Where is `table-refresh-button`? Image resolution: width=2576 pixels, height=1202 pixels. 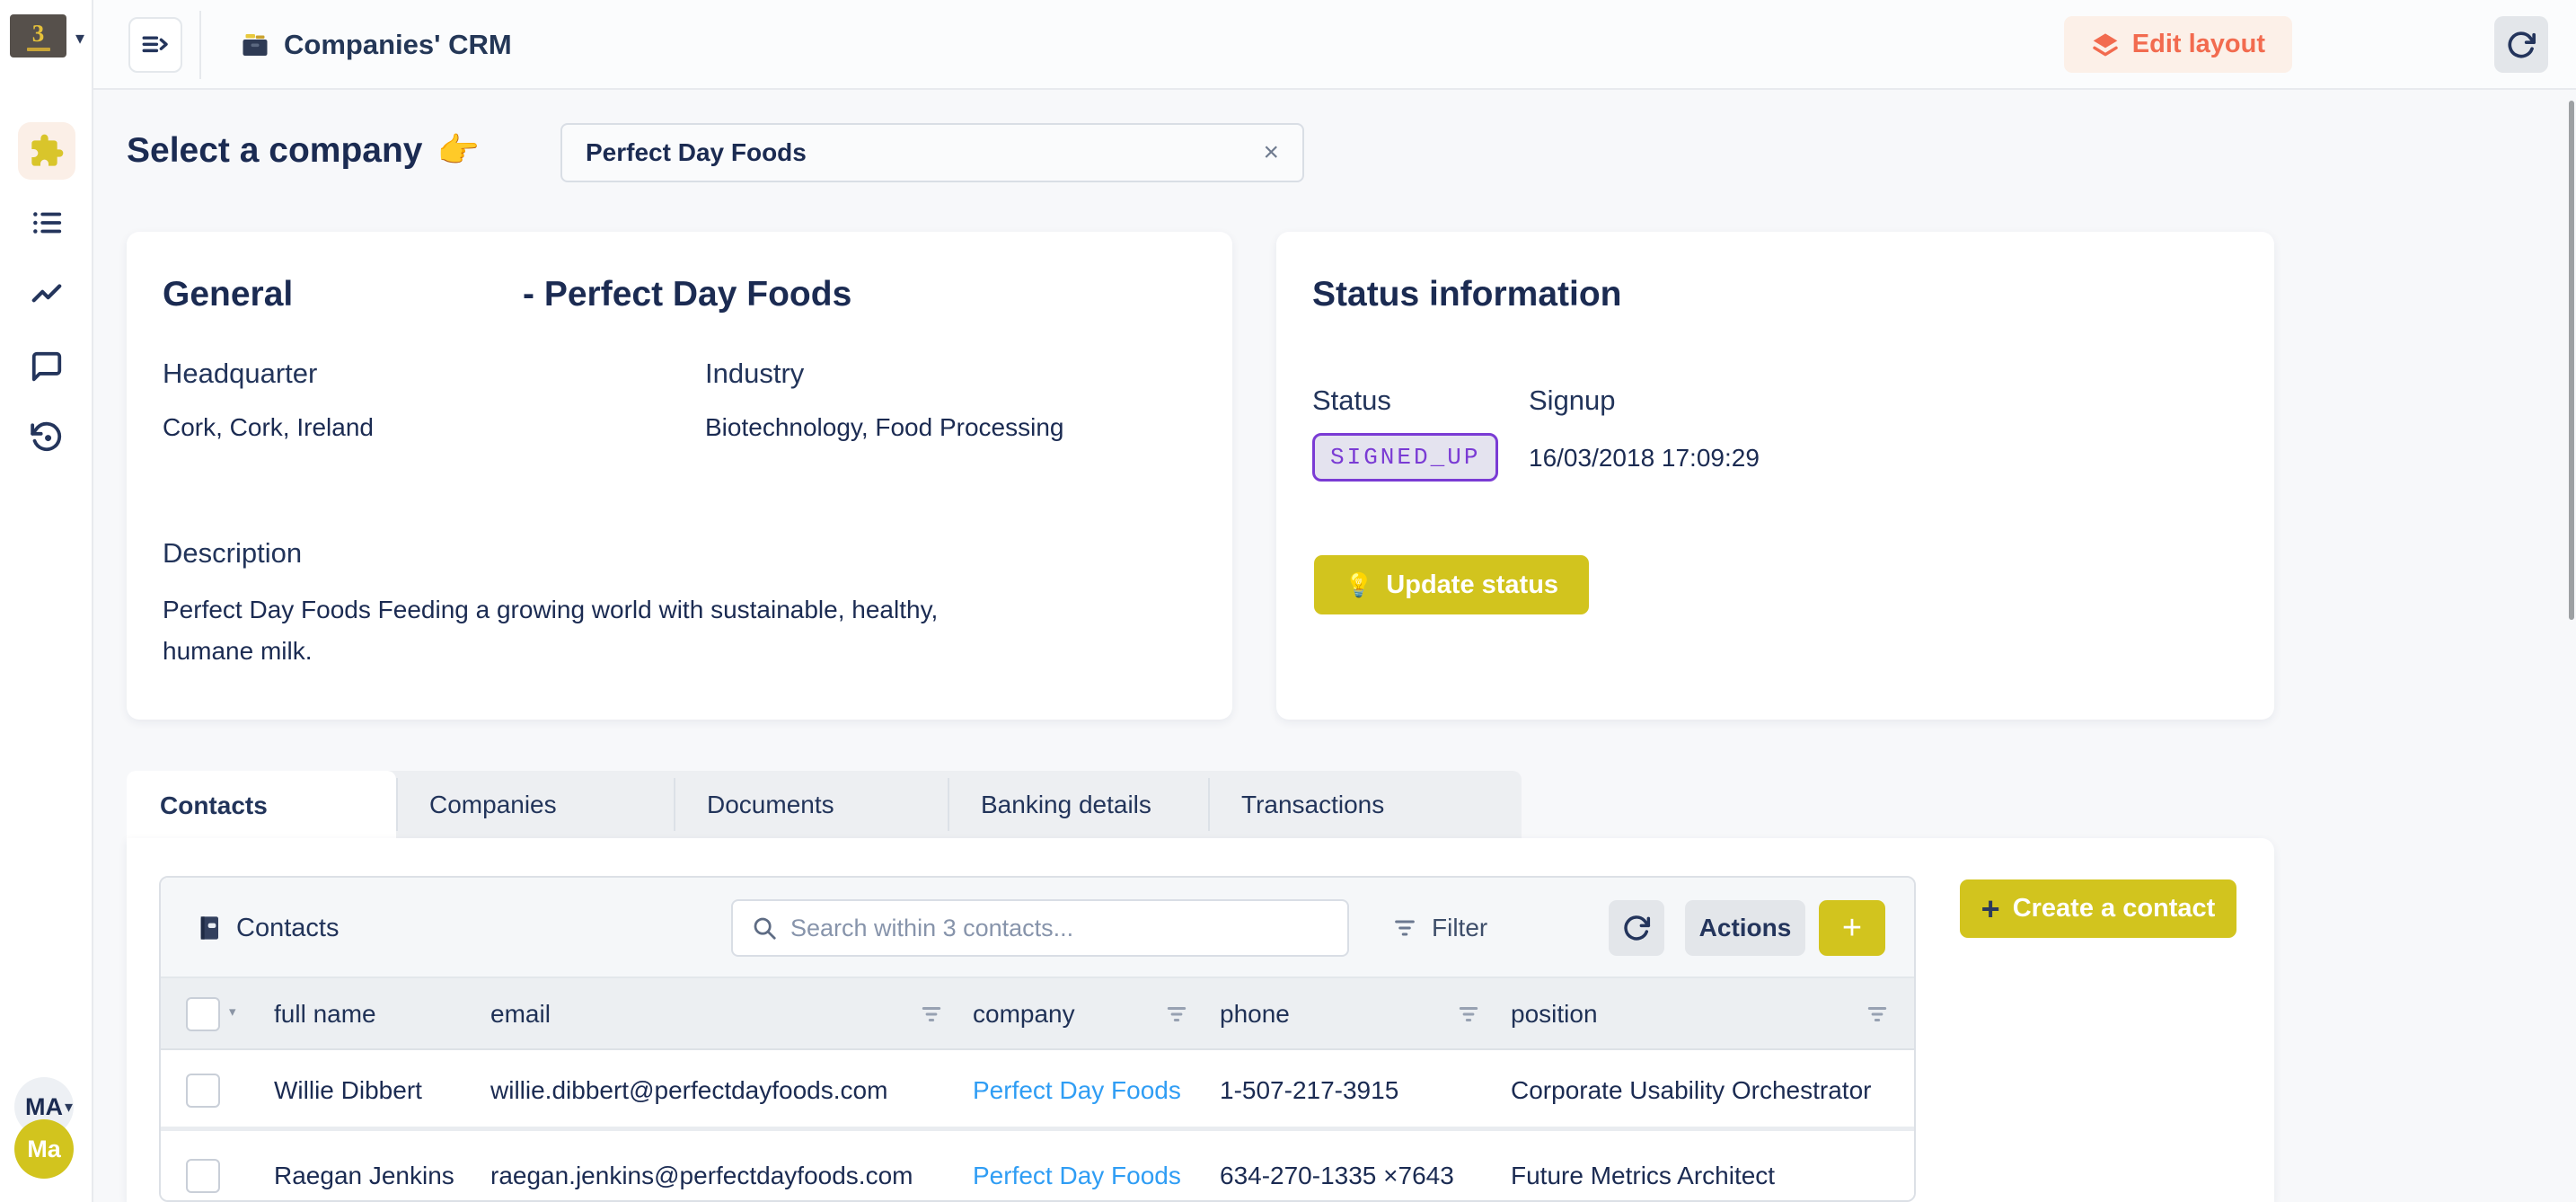
table-refresh-button is located at coordinates (1636, 928).